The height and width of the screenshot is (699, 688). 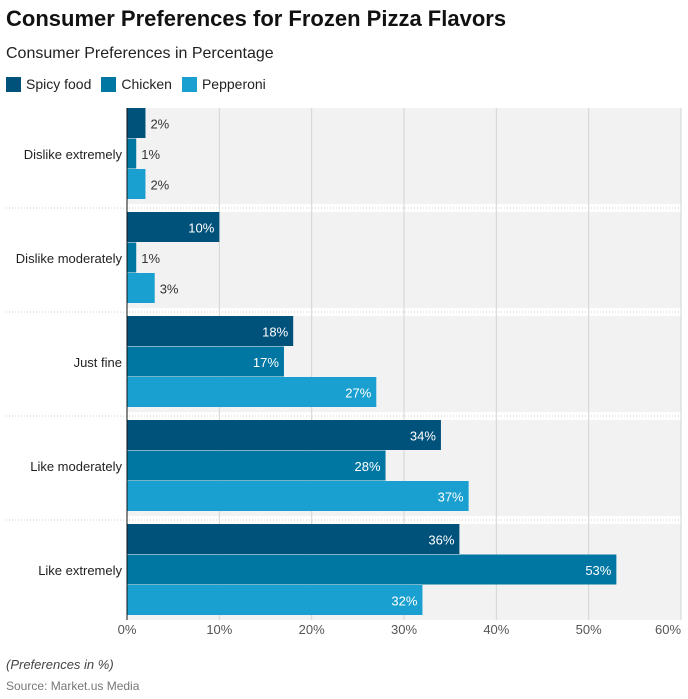 What do you see at coordinates (598, 570) in the screenshot?
I see `data-label: 53%` at bounding box center [598, 570].